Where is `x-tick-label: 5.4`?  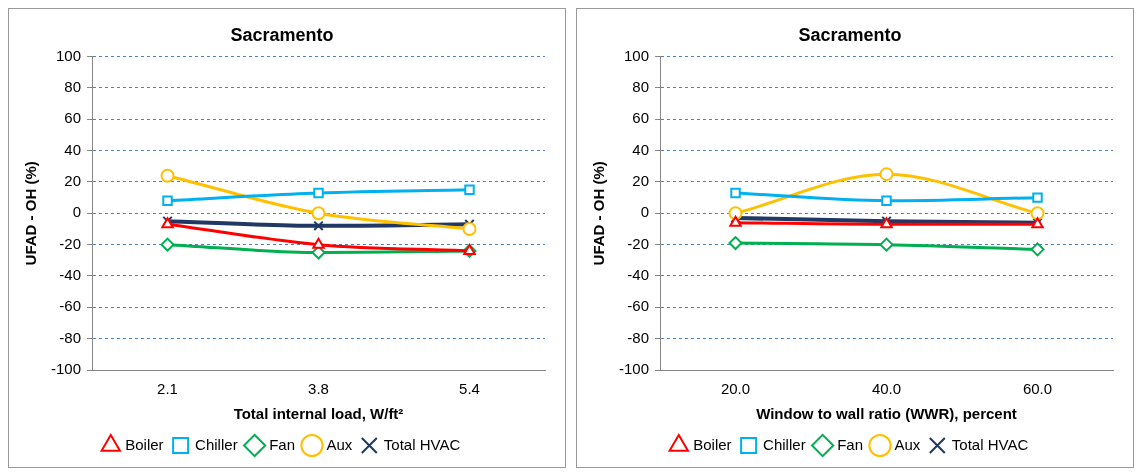 x-tick-label: 5.4 is located at coordinates (469, 389).